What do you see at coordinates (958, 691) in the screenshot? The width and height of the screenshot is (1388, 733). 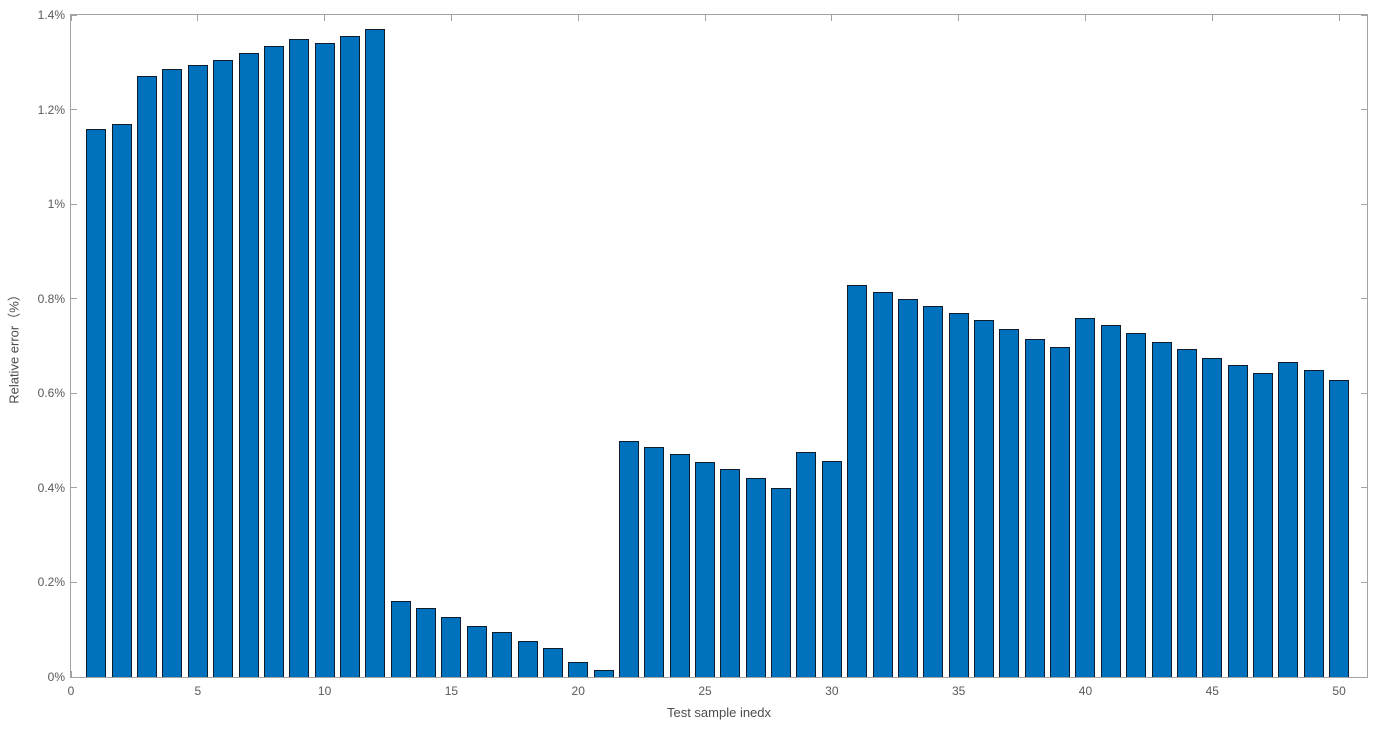 I see `x-tick-label: 35` at bounding box center [958, 691].